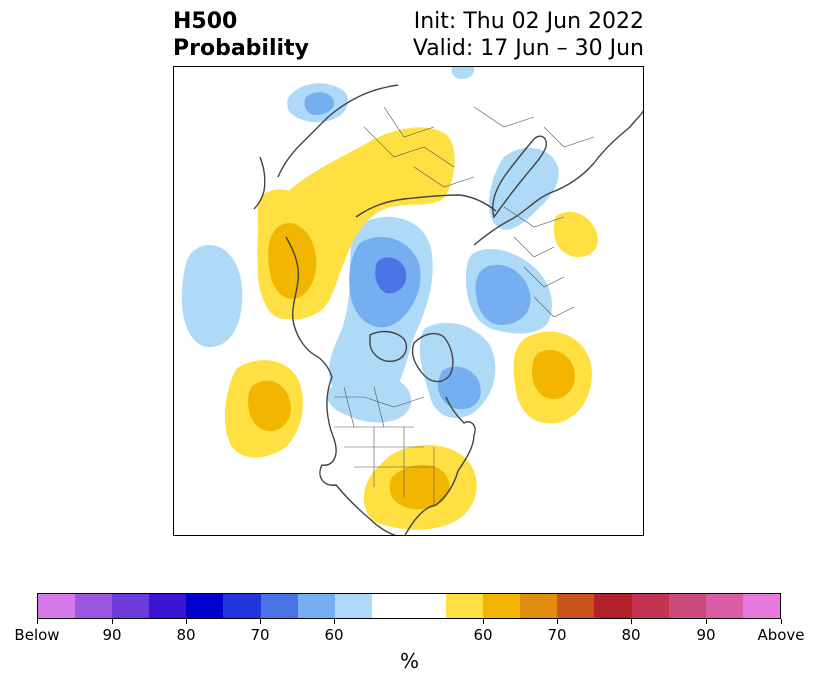 Image resolution: width=819 pixels, height=686 pixels. Describe the element at coordinates (241, 35) in the screenshot. I see `chart-title: H500 Probability` at that location.